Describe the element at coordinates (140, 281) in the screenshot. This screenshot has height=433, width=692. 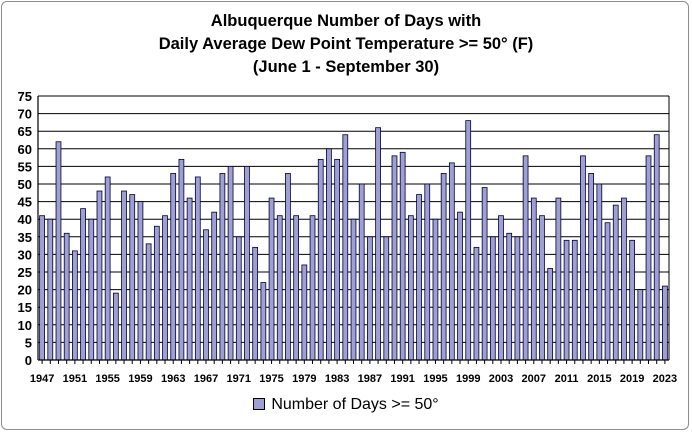
I see `bar-1959` at that location.